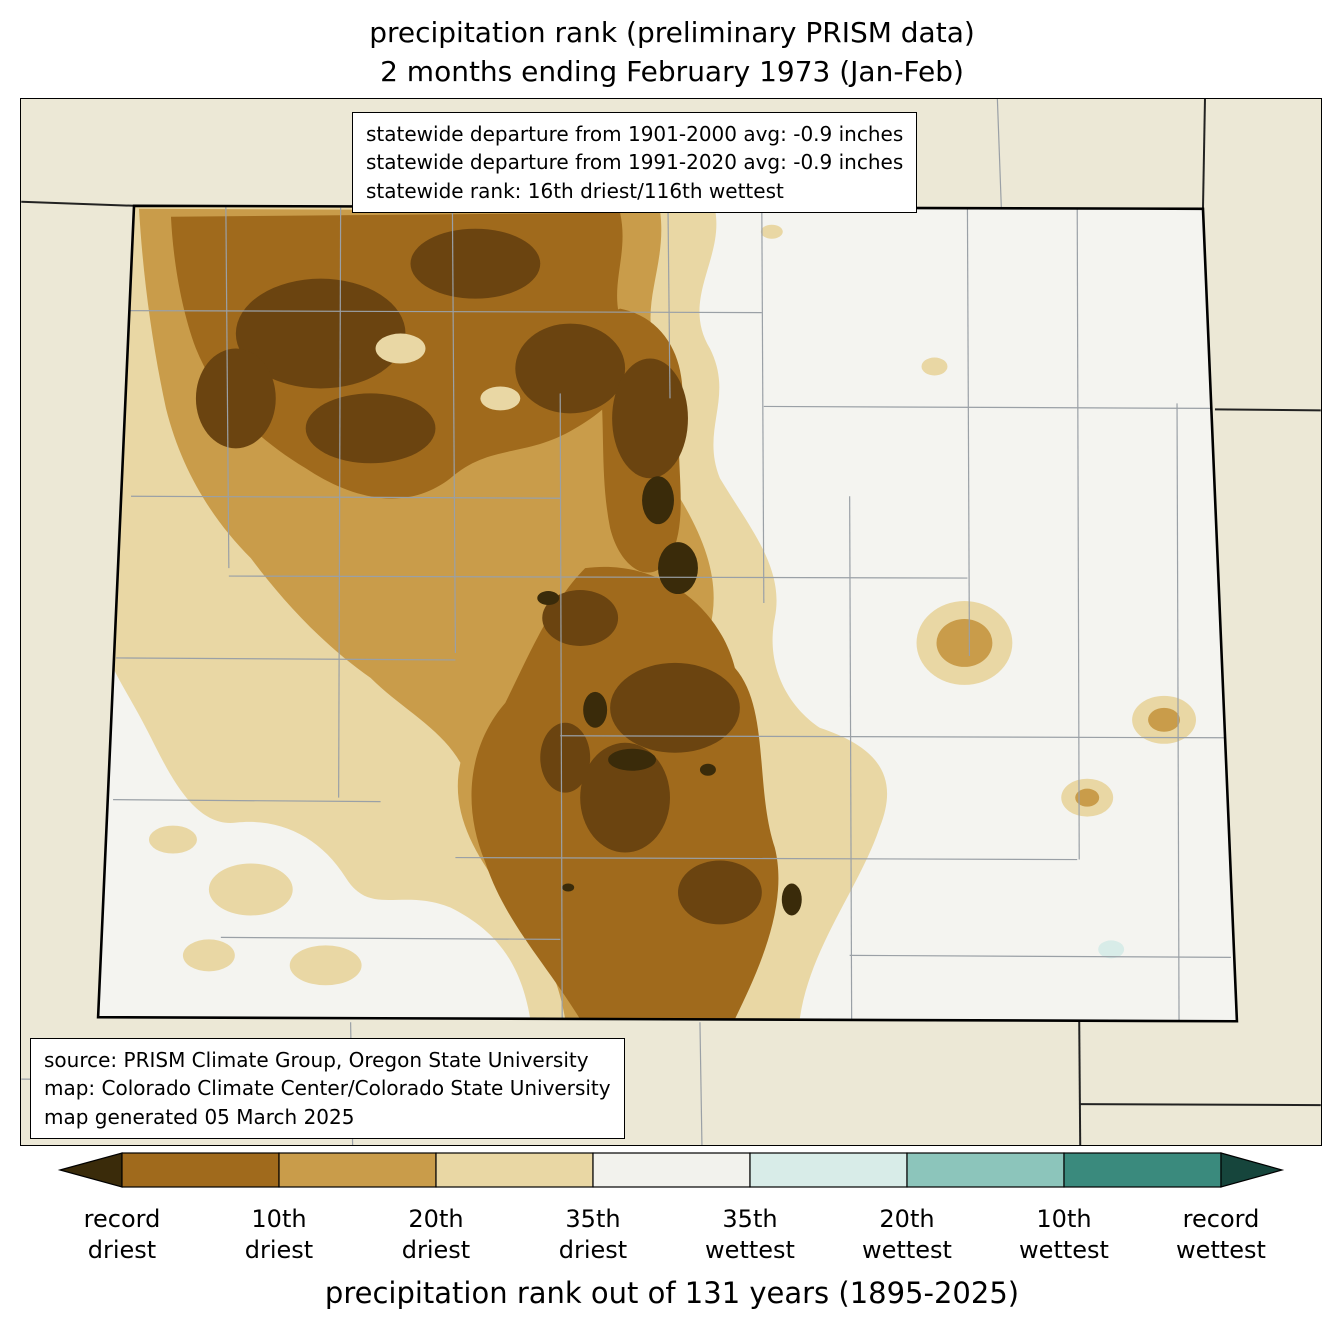 Image resolution: width=1344 pixels, height=1332 pixels. I want to click on rank-region-35th-wettest, so click(1111, 949).